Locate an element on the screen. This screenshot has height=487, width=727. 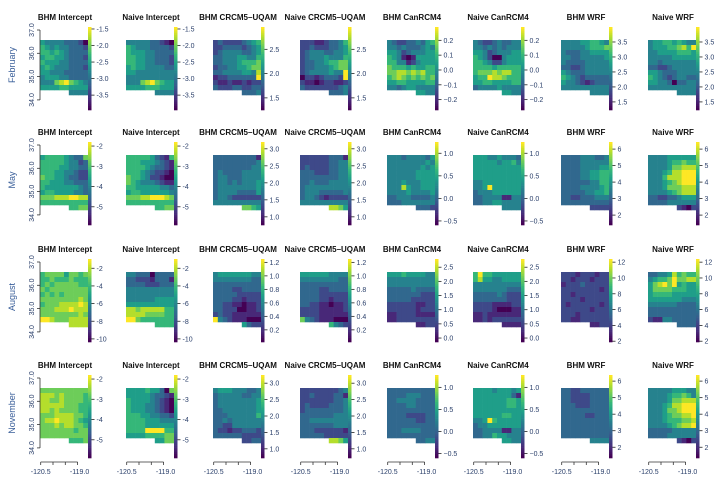
colorbar-tick-label: 0.2 is located at coordinates (275, 330).